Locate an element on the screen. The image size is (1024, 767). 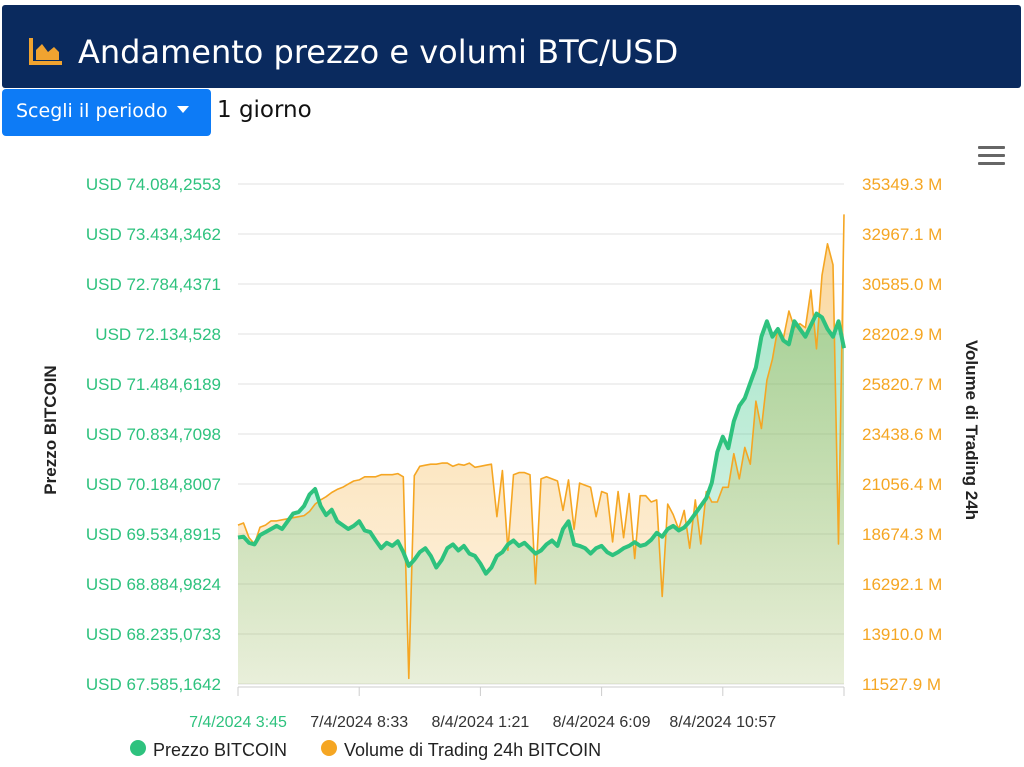
x-tick-label: 8/4/2024 6:09 is located at coordinates (602, 722).